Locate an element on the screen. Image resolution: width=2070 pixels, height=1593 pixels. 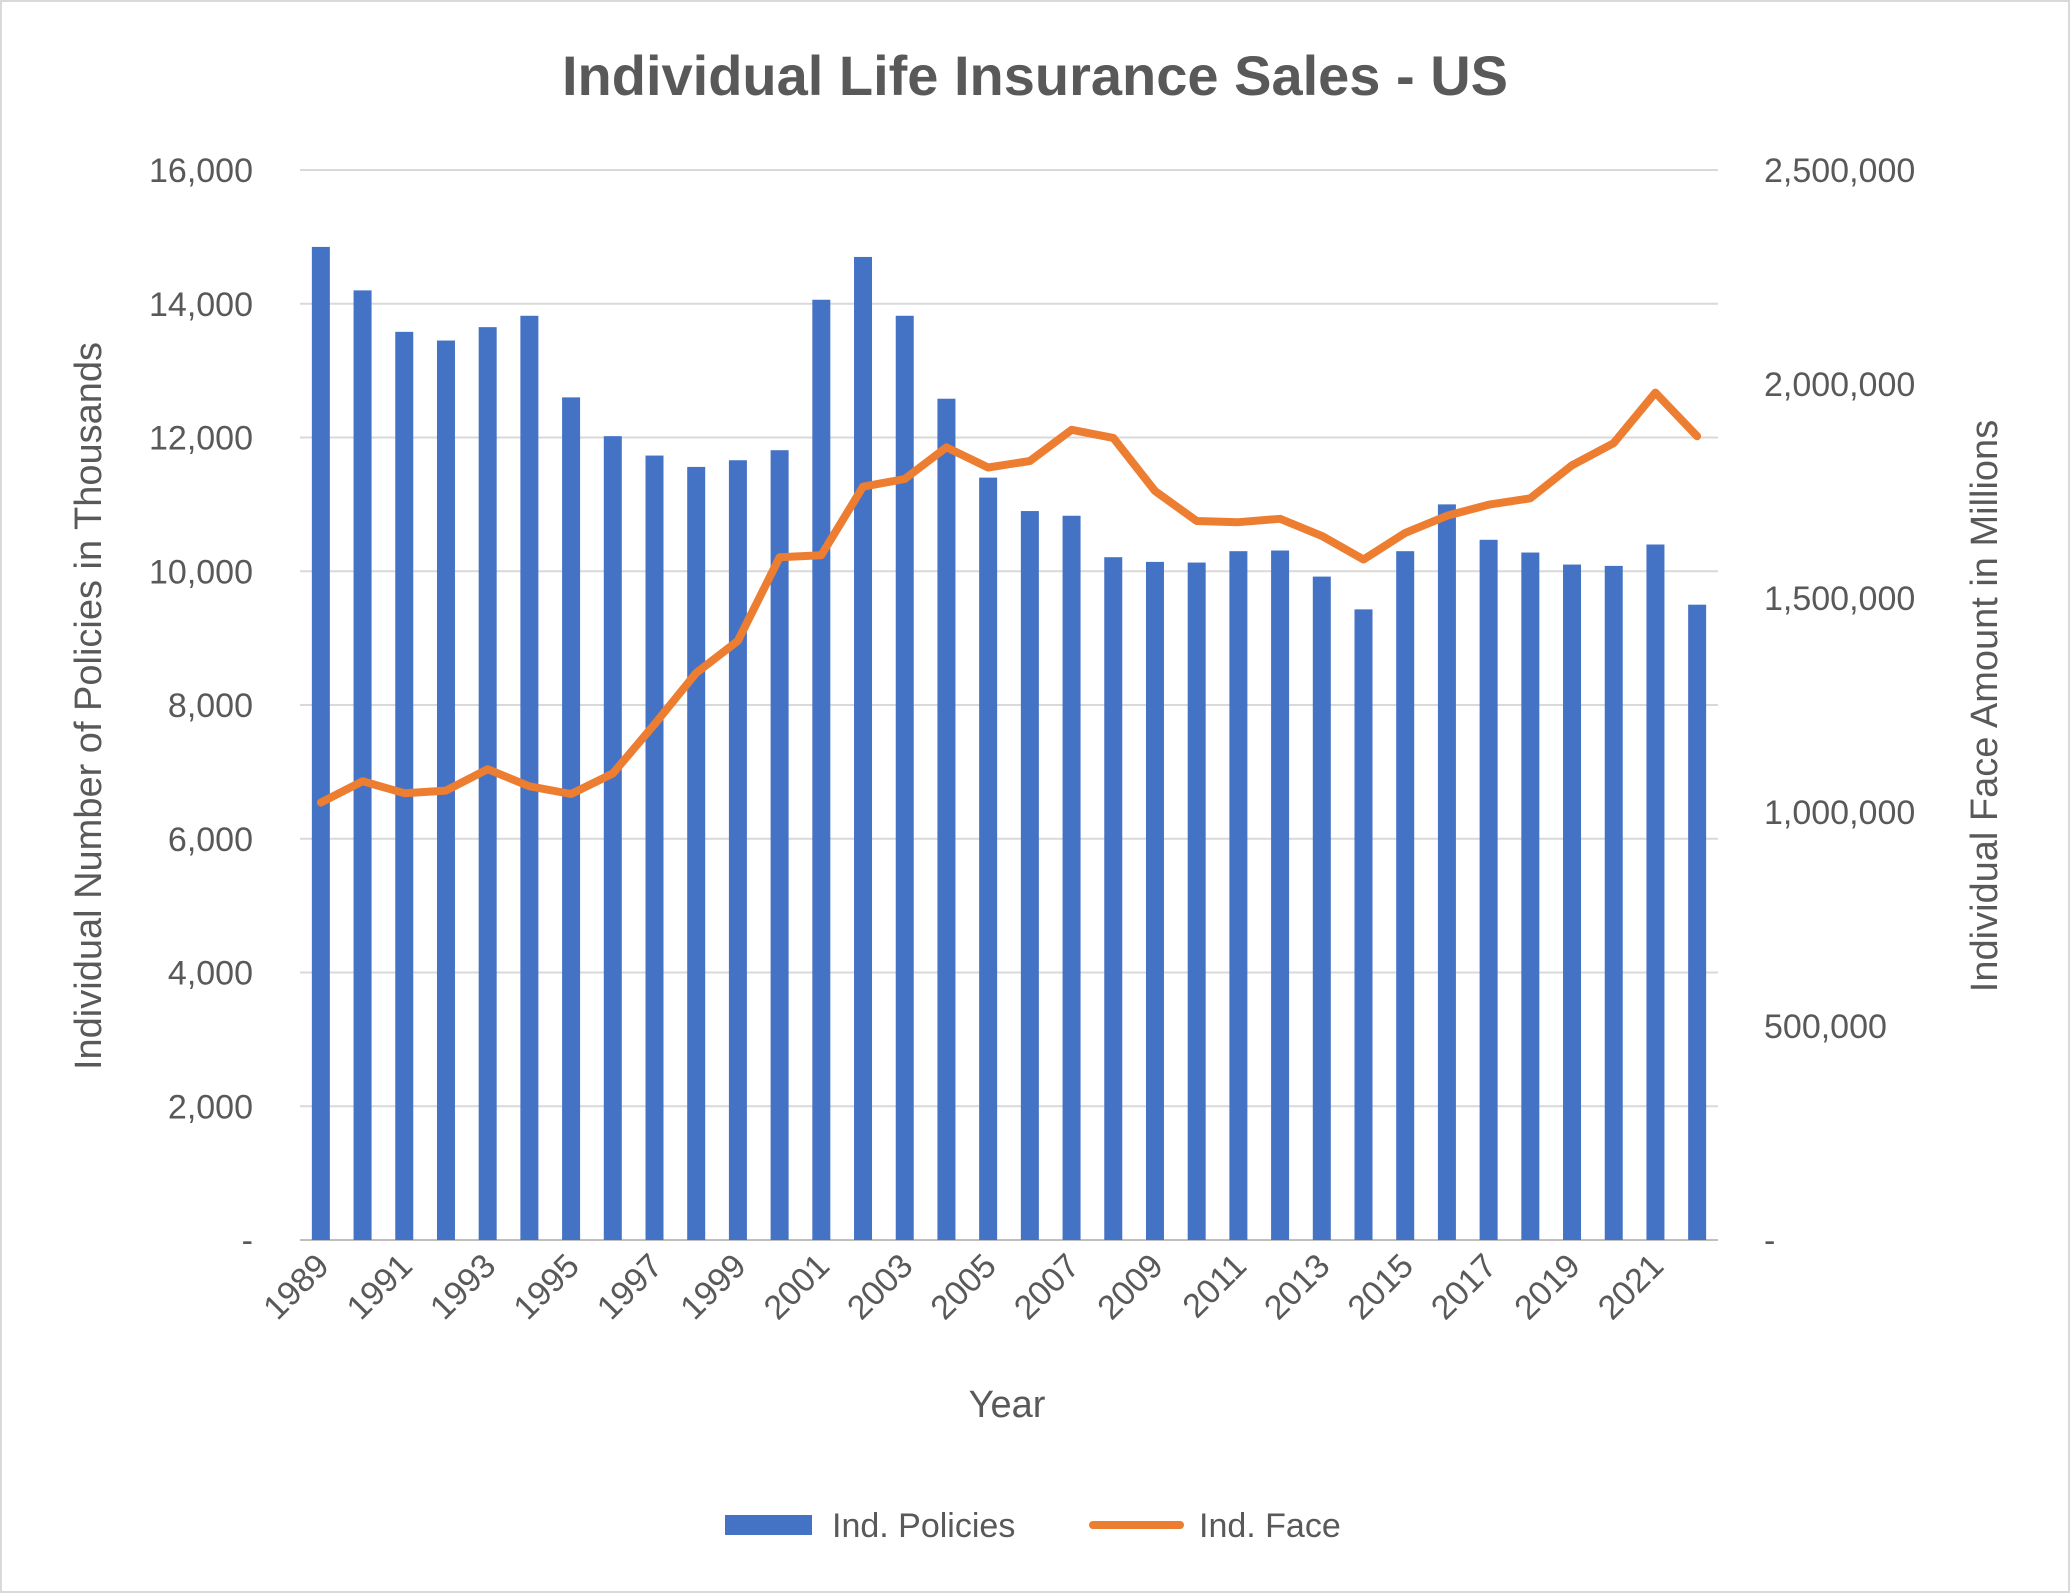
x-tick-label: 1991 is located at coordinates (380, 1287).